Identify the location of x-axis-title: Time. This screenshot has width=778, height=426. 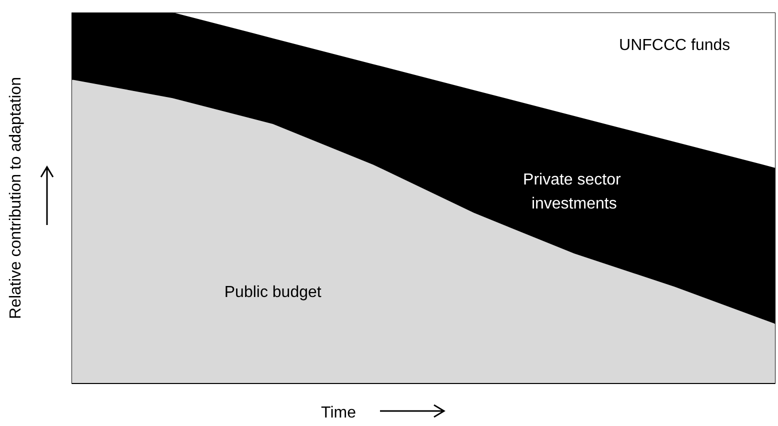
(338, 413).